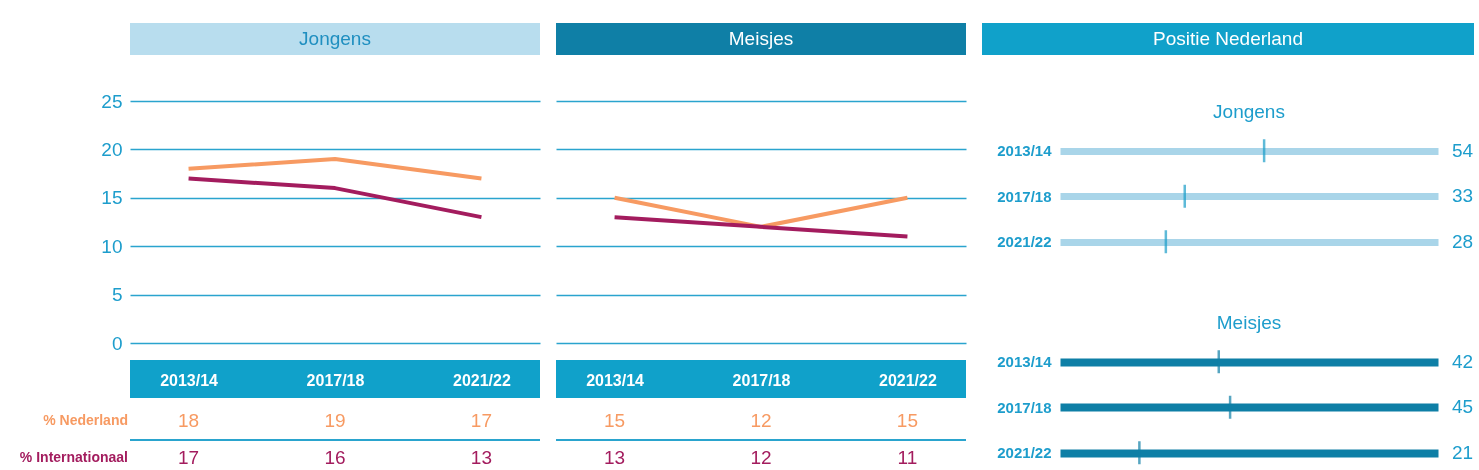  What do you see at coordinates (112, 198) in the screenshot?
I see `y-tick-label: 15` at bounding box center [112, 198].